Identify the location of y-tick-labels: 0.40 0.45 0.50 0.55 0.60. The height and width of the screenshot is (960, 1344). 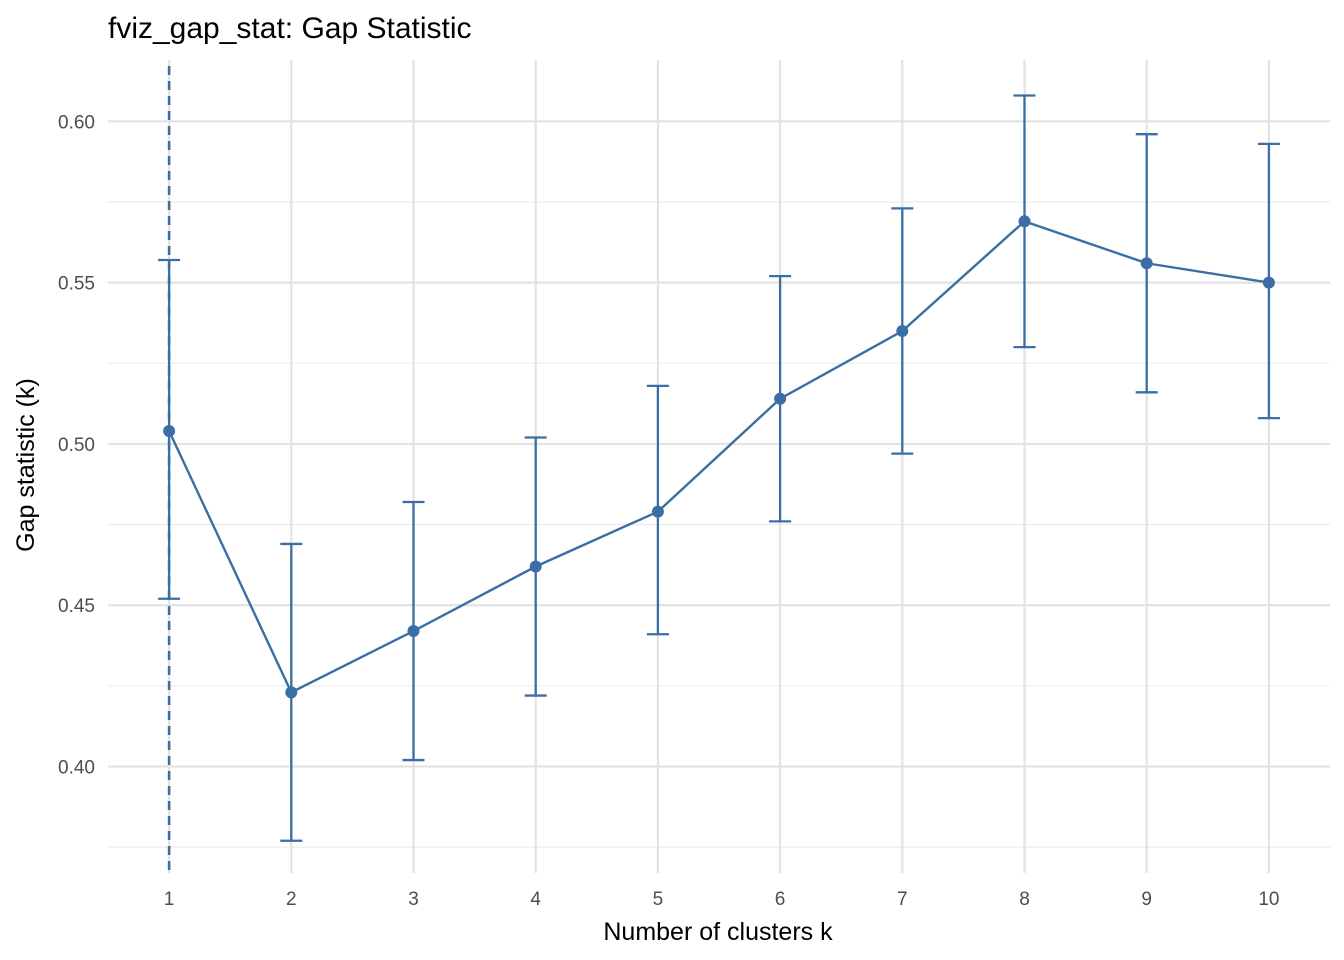
(76, 445).